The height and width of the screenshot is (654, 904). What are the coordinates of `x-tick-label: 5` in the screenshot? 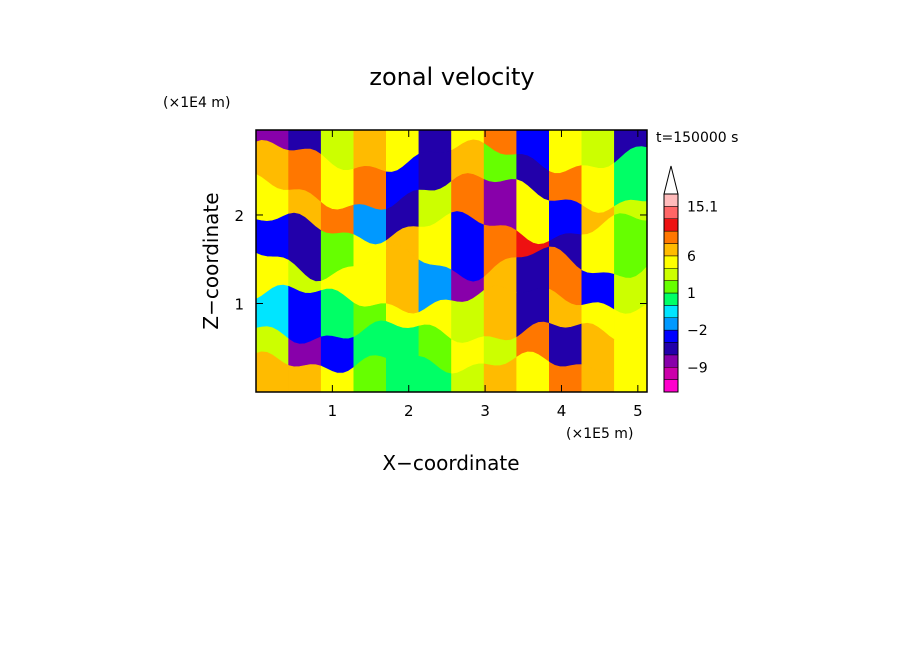 It's located at (638, 411).